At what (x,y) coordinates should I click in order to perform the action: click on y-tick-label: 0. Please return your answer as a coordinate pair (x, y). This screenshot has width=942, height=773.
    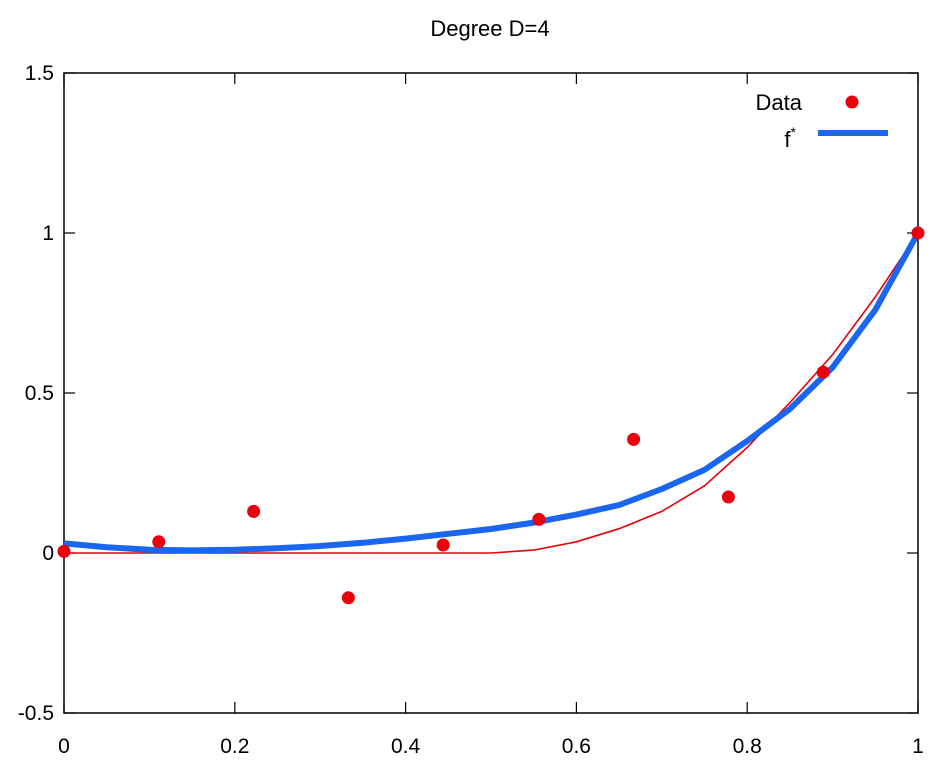
    Looking at the image, I should click on (48, 553).